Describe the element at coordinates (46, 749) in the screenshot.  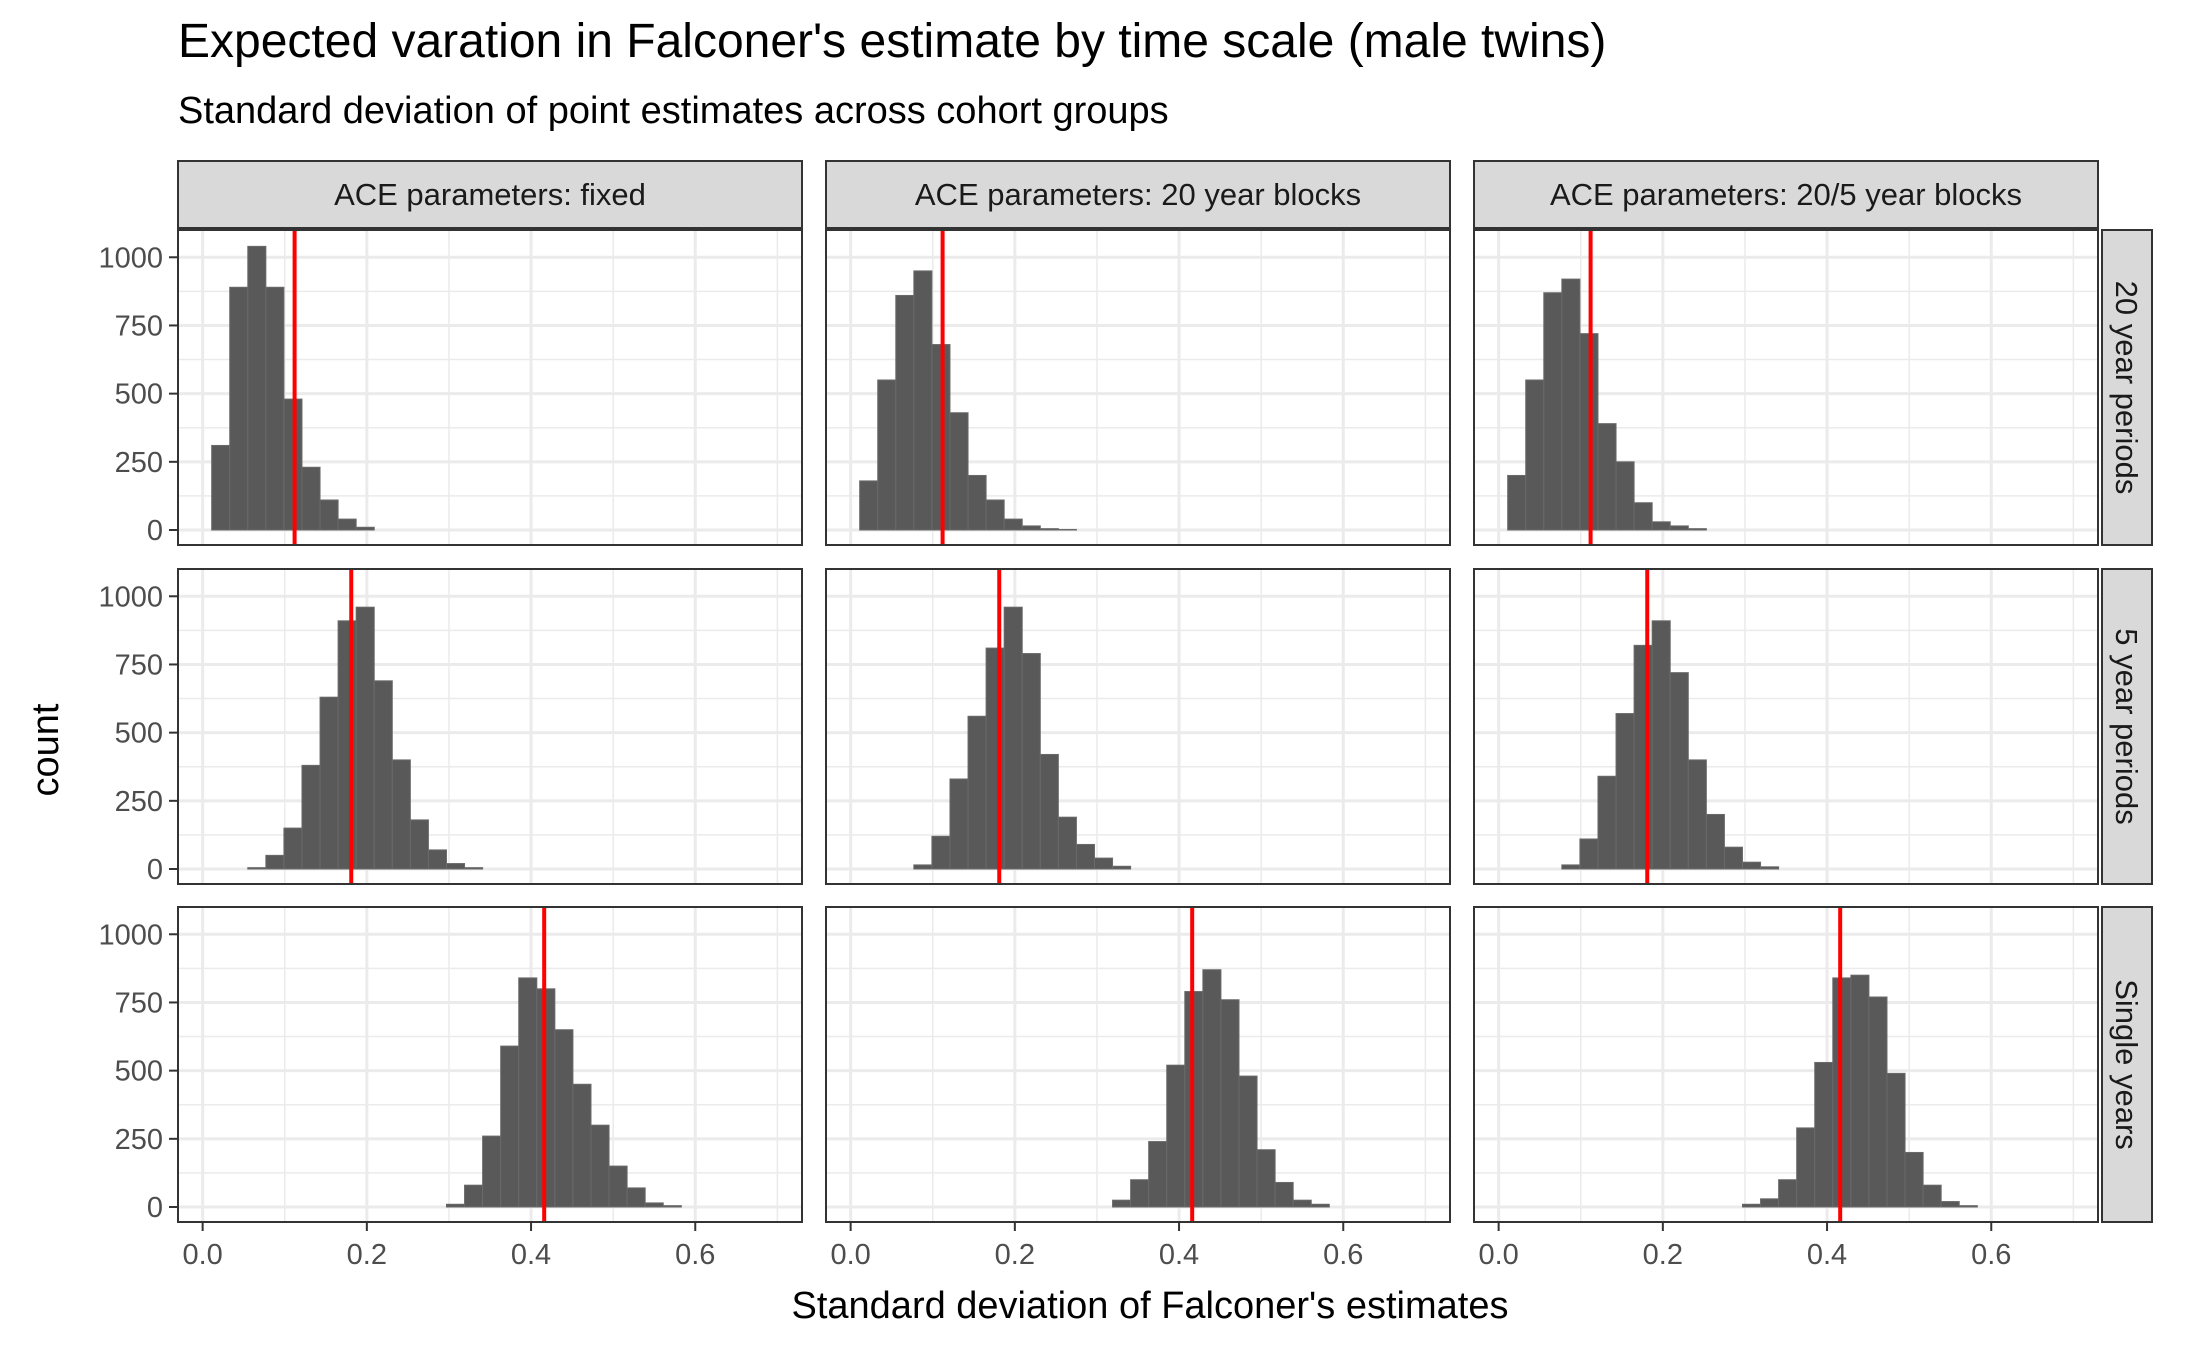
I see `y-axis-title: count` at that location.